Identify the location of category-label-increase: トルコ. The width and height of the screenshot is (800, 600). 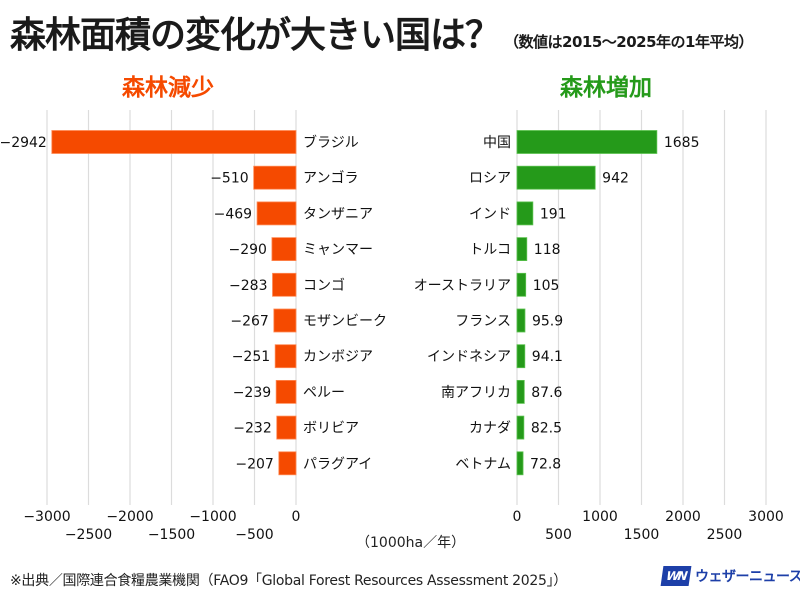
(490, 250).